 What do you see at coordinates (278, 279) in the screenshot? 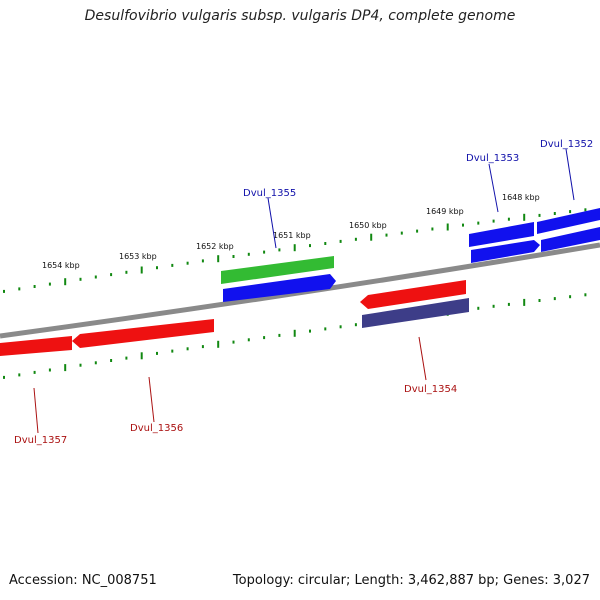
I see `gene-dvul-1355-cds` at bounding box center [278, 279].